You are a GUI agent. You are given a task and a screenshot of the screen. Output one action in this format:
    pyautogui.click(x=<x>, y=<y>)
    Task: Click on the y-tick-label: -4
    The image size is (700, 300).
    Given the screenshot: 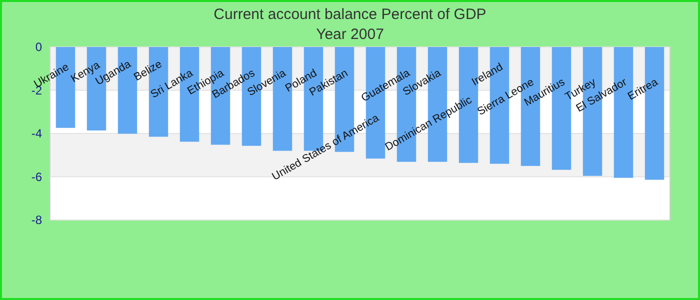 What is the action you would take?
    pyautogui.click(x=36, y=133)
    